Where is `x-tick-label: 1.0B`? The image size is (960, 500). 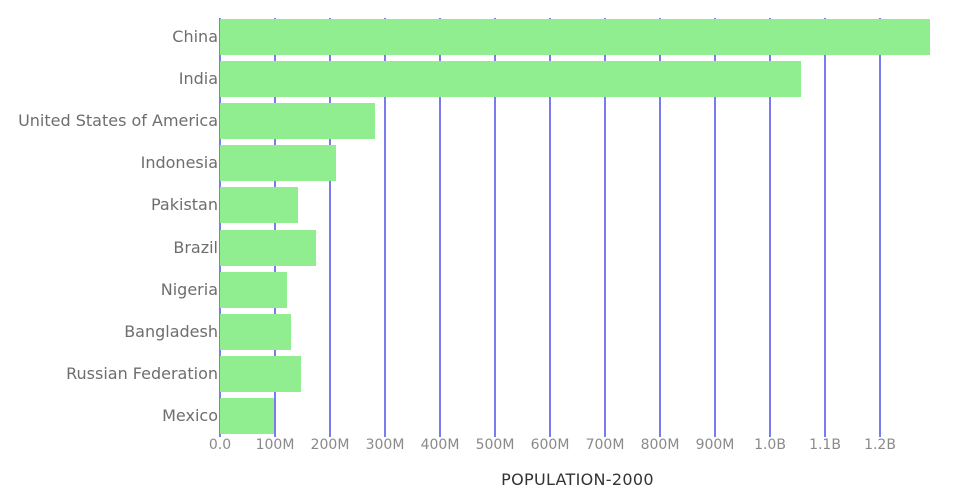 x-tick-label: 1.0B is located at coordinates (770, 445).